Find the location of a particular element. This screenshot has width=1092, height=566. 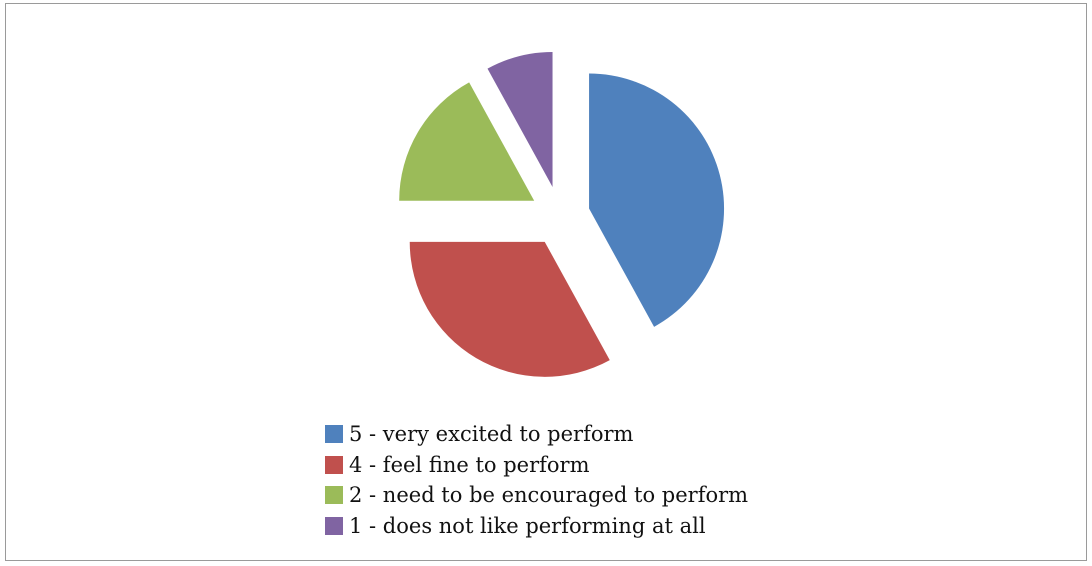

legend-label: 4 - feel fine to perform is located at coordinates (469, 464).